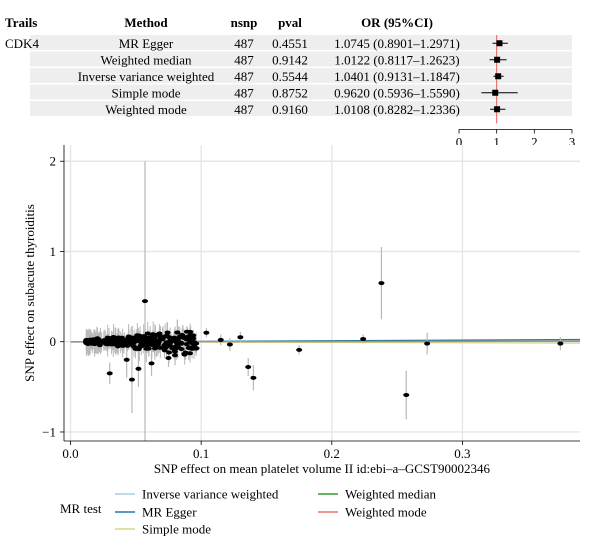 Image resolution: width=600 pixels, height=556 pixels. Describe the element at coordinates (397, 109) in the screenshot. I see `row-or-ci: 1.0108 (0.8282–1.2336)` at that location.